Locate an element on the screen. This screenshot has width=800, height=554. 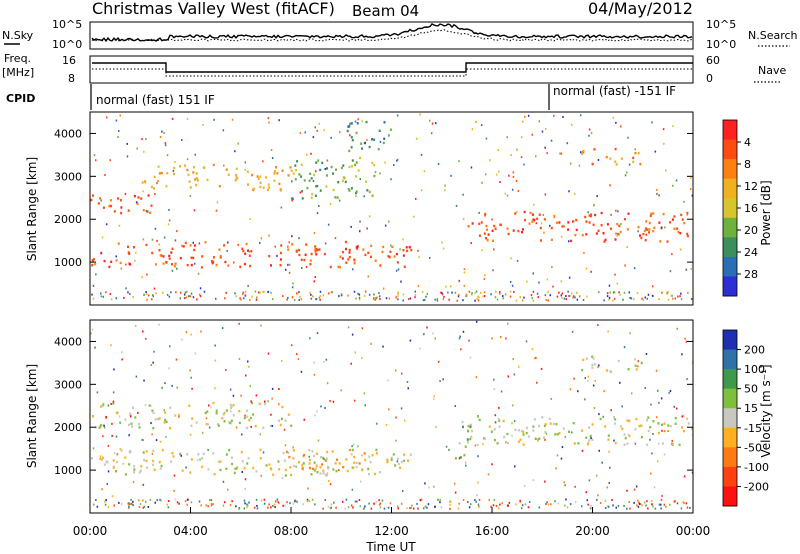
noise-right-tick-low: 10^0 is located at coordinates (721, 44).